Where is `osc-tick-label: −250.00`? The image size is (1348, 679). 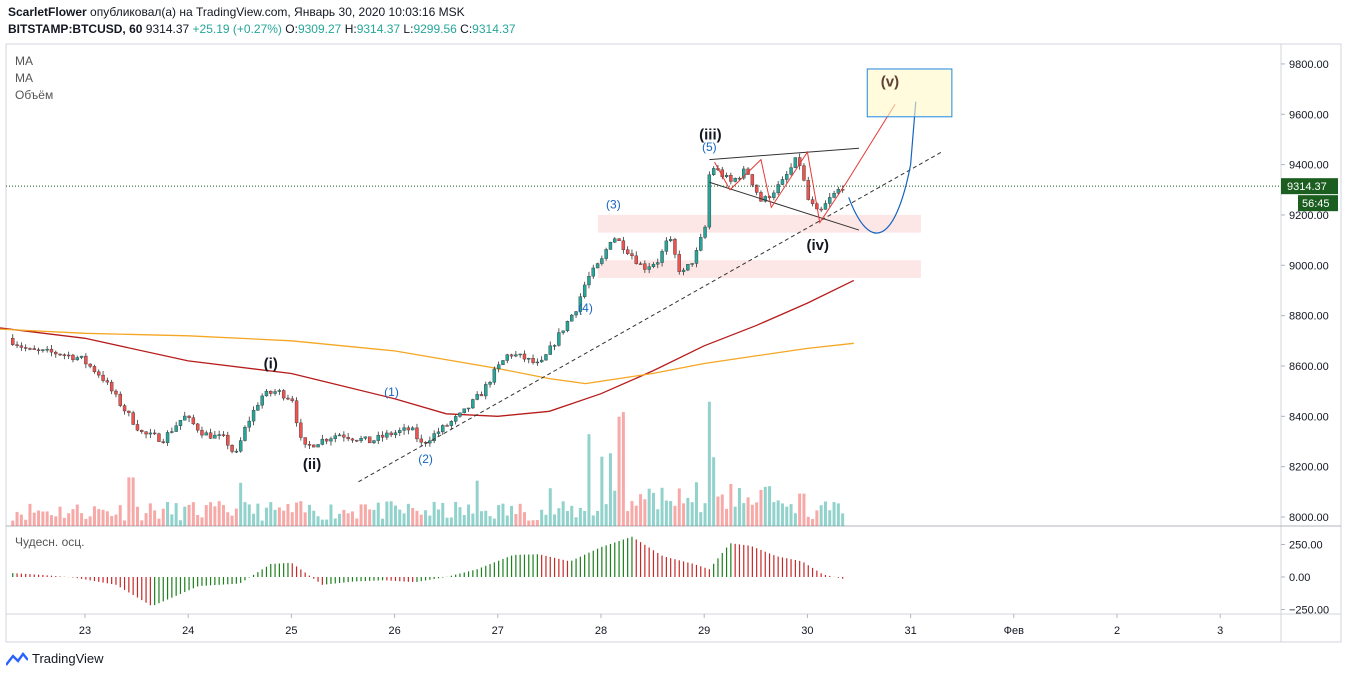 osc-tick-label: −250.00 is located at coordinates (1309, 611).